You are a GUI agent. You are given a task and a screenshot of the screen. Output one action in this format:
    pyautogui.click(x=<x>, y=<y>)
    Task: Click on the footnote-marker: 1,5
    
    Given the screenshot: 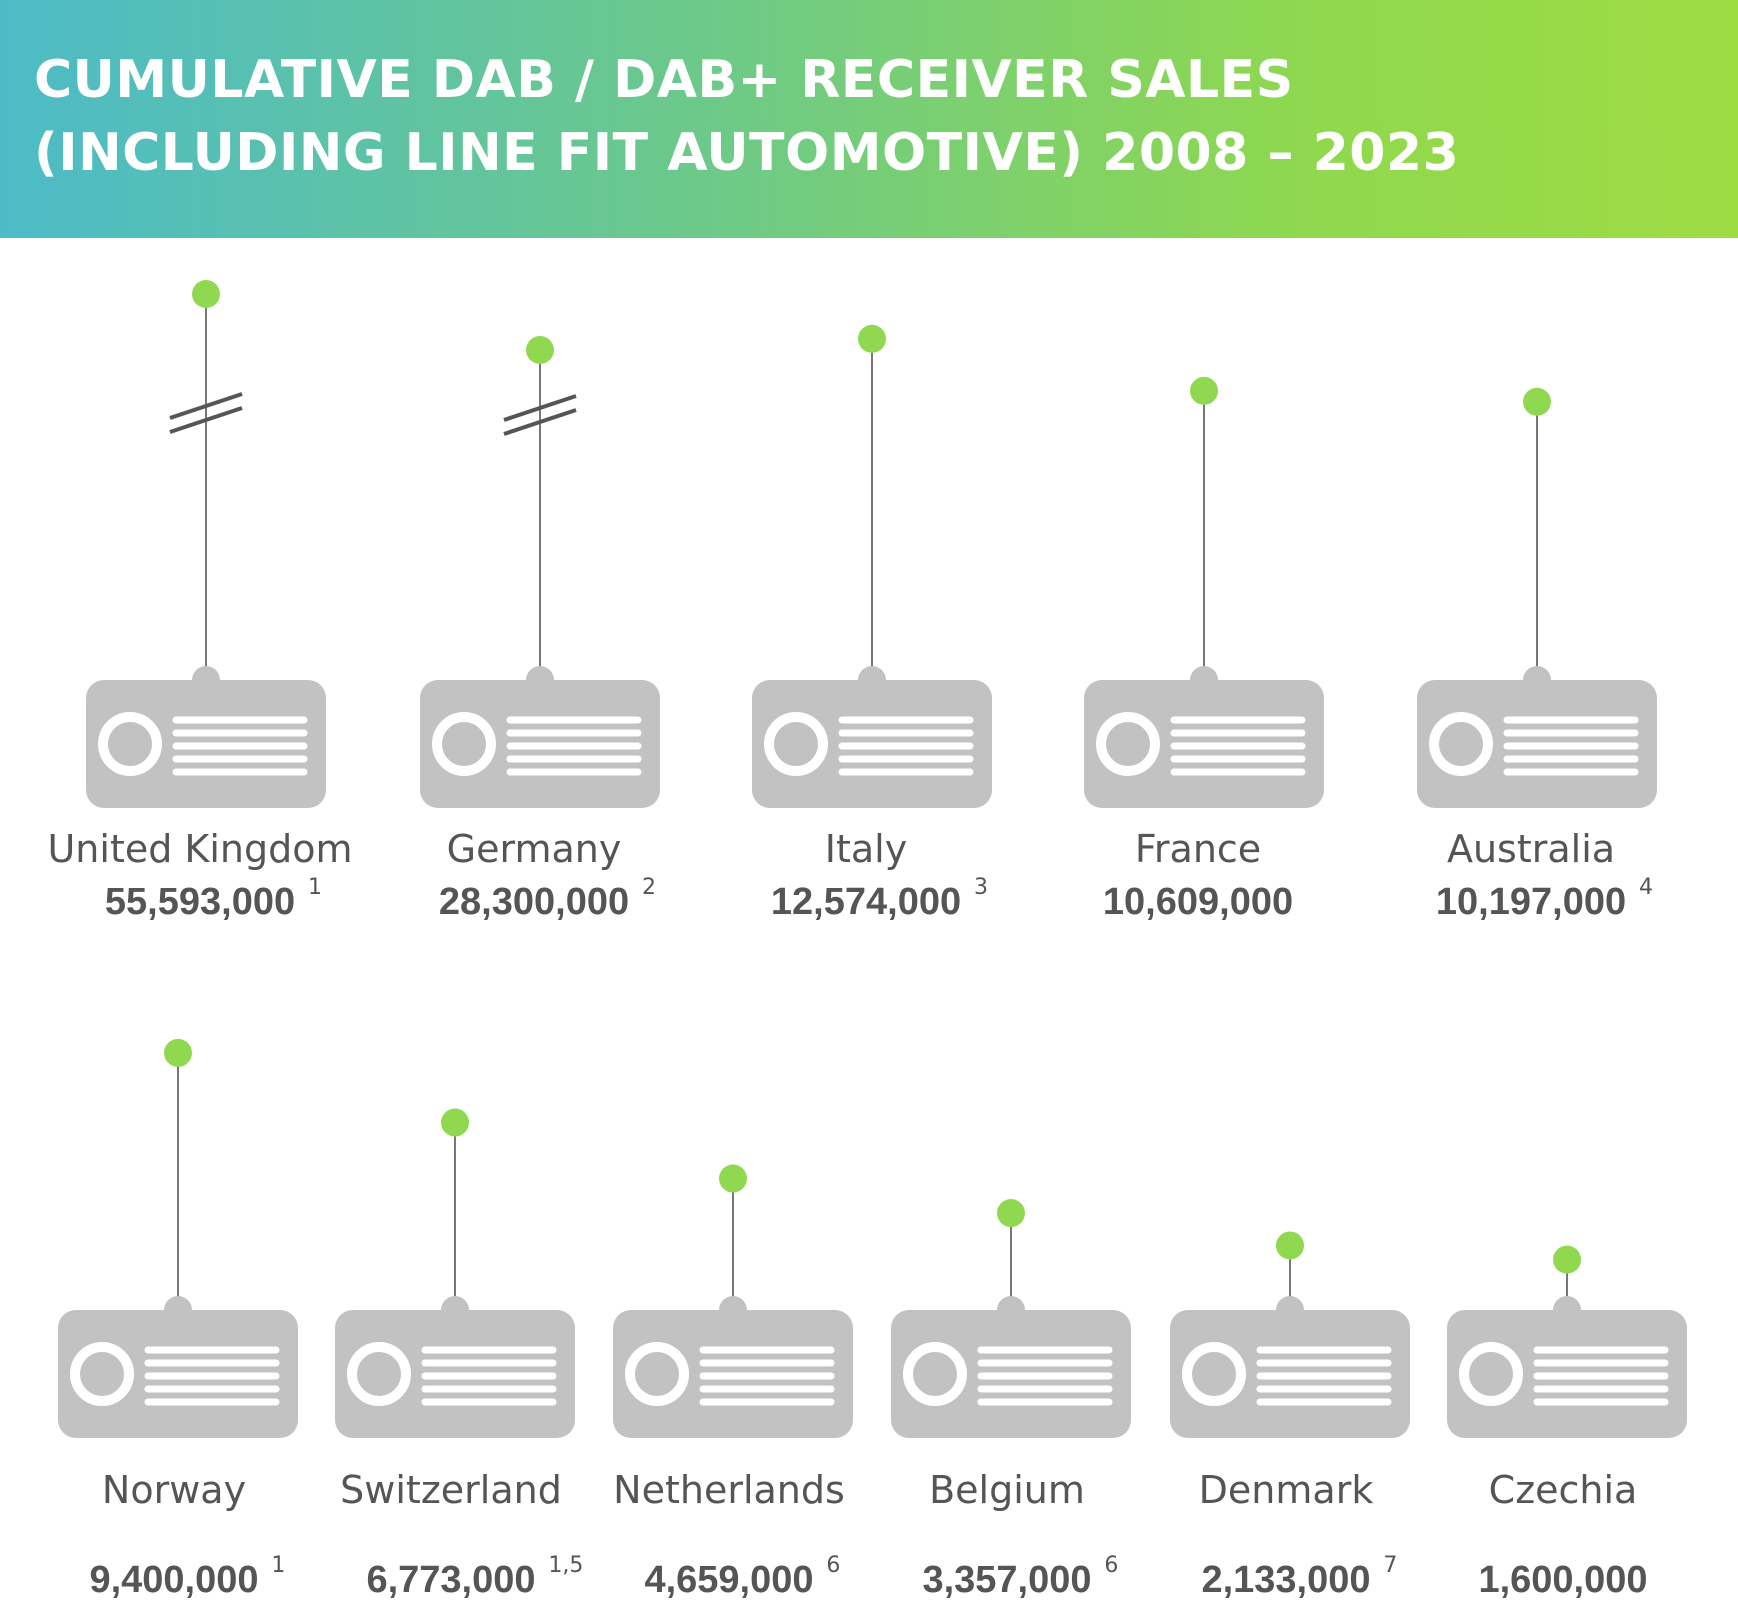 What is the action you would take?
    pyautogui.click(x=565, y=1565)
    